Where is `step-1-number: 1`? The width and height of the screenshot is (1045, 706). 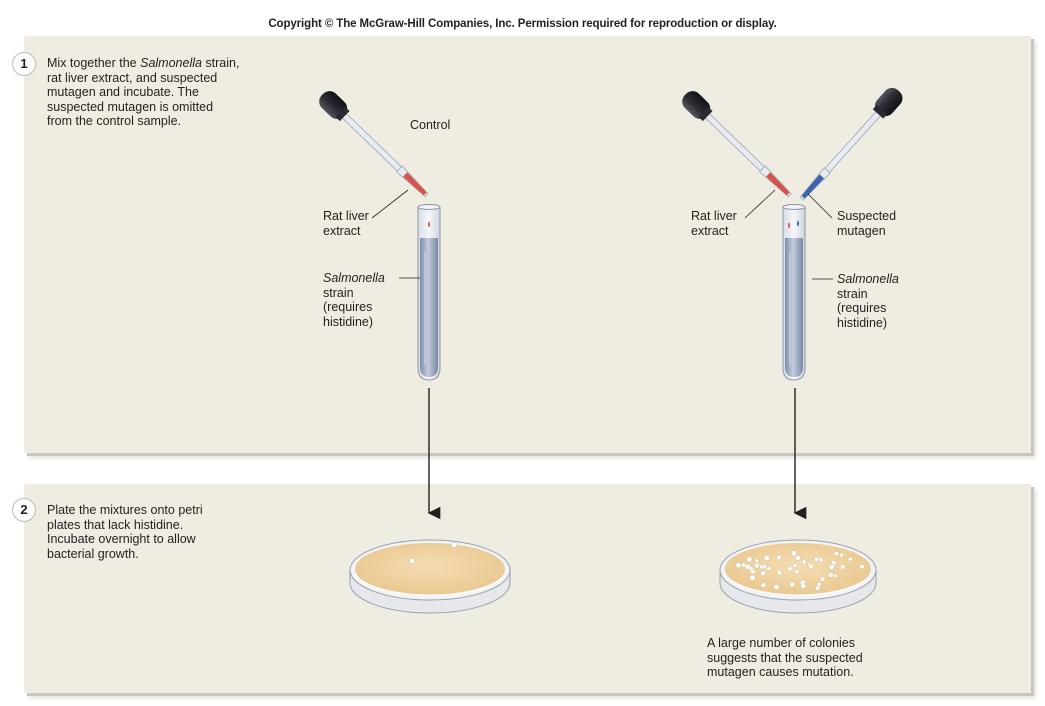 step-1-number: 1 is located at coordinates (24, 64).